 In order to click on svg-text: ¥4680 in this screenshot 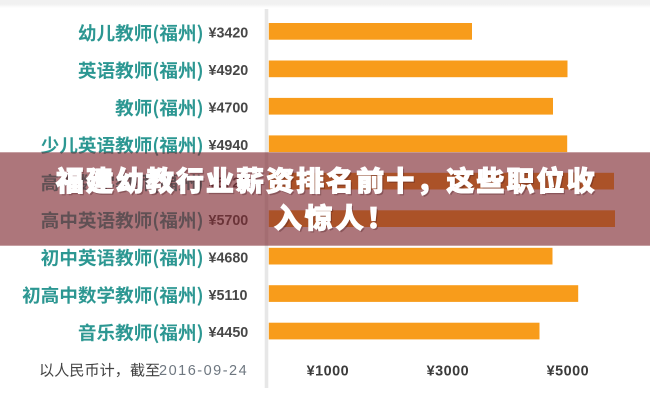, I will do `click(229, 258)`.